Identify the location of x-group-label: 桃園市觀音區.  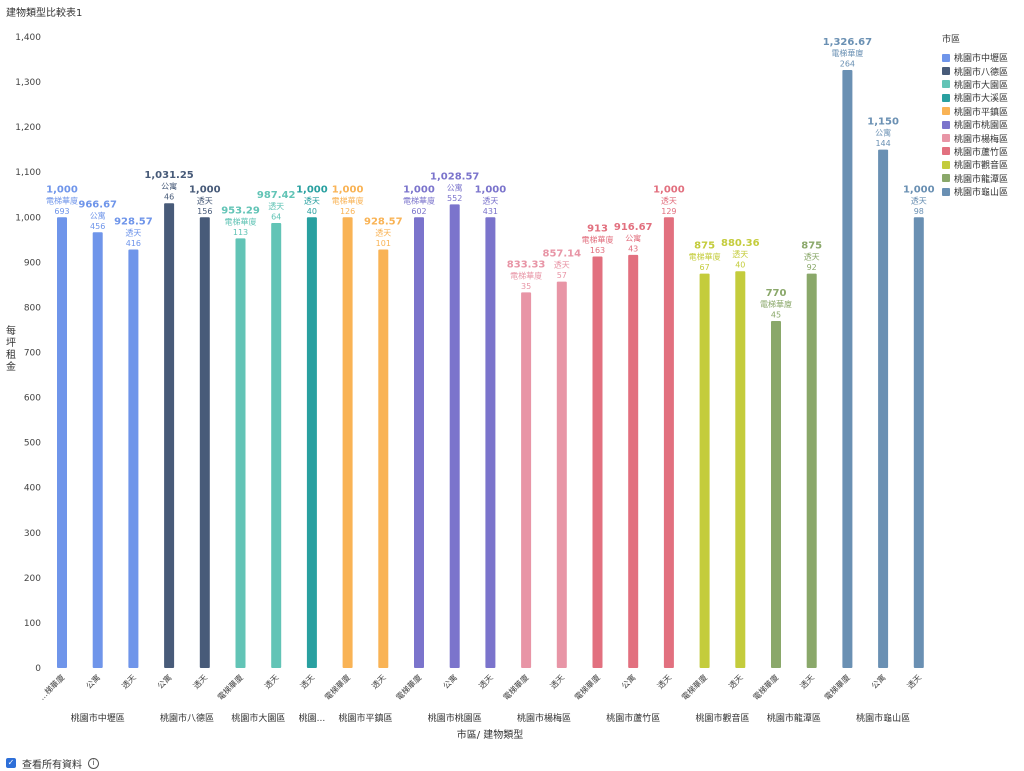
(722, 718).